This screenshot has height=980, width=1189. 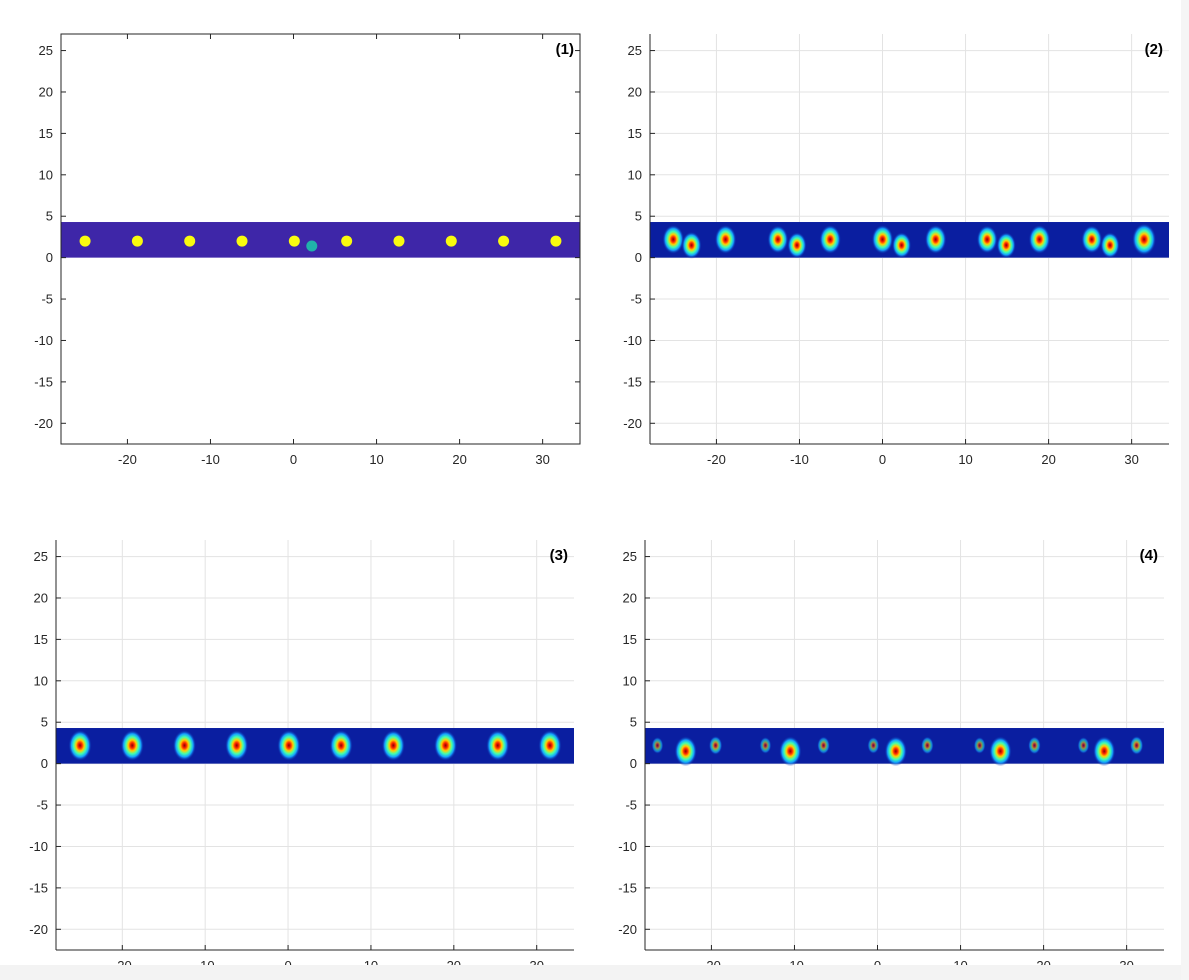 I want to click on panel-label: (1), so click(x=565, y=49).